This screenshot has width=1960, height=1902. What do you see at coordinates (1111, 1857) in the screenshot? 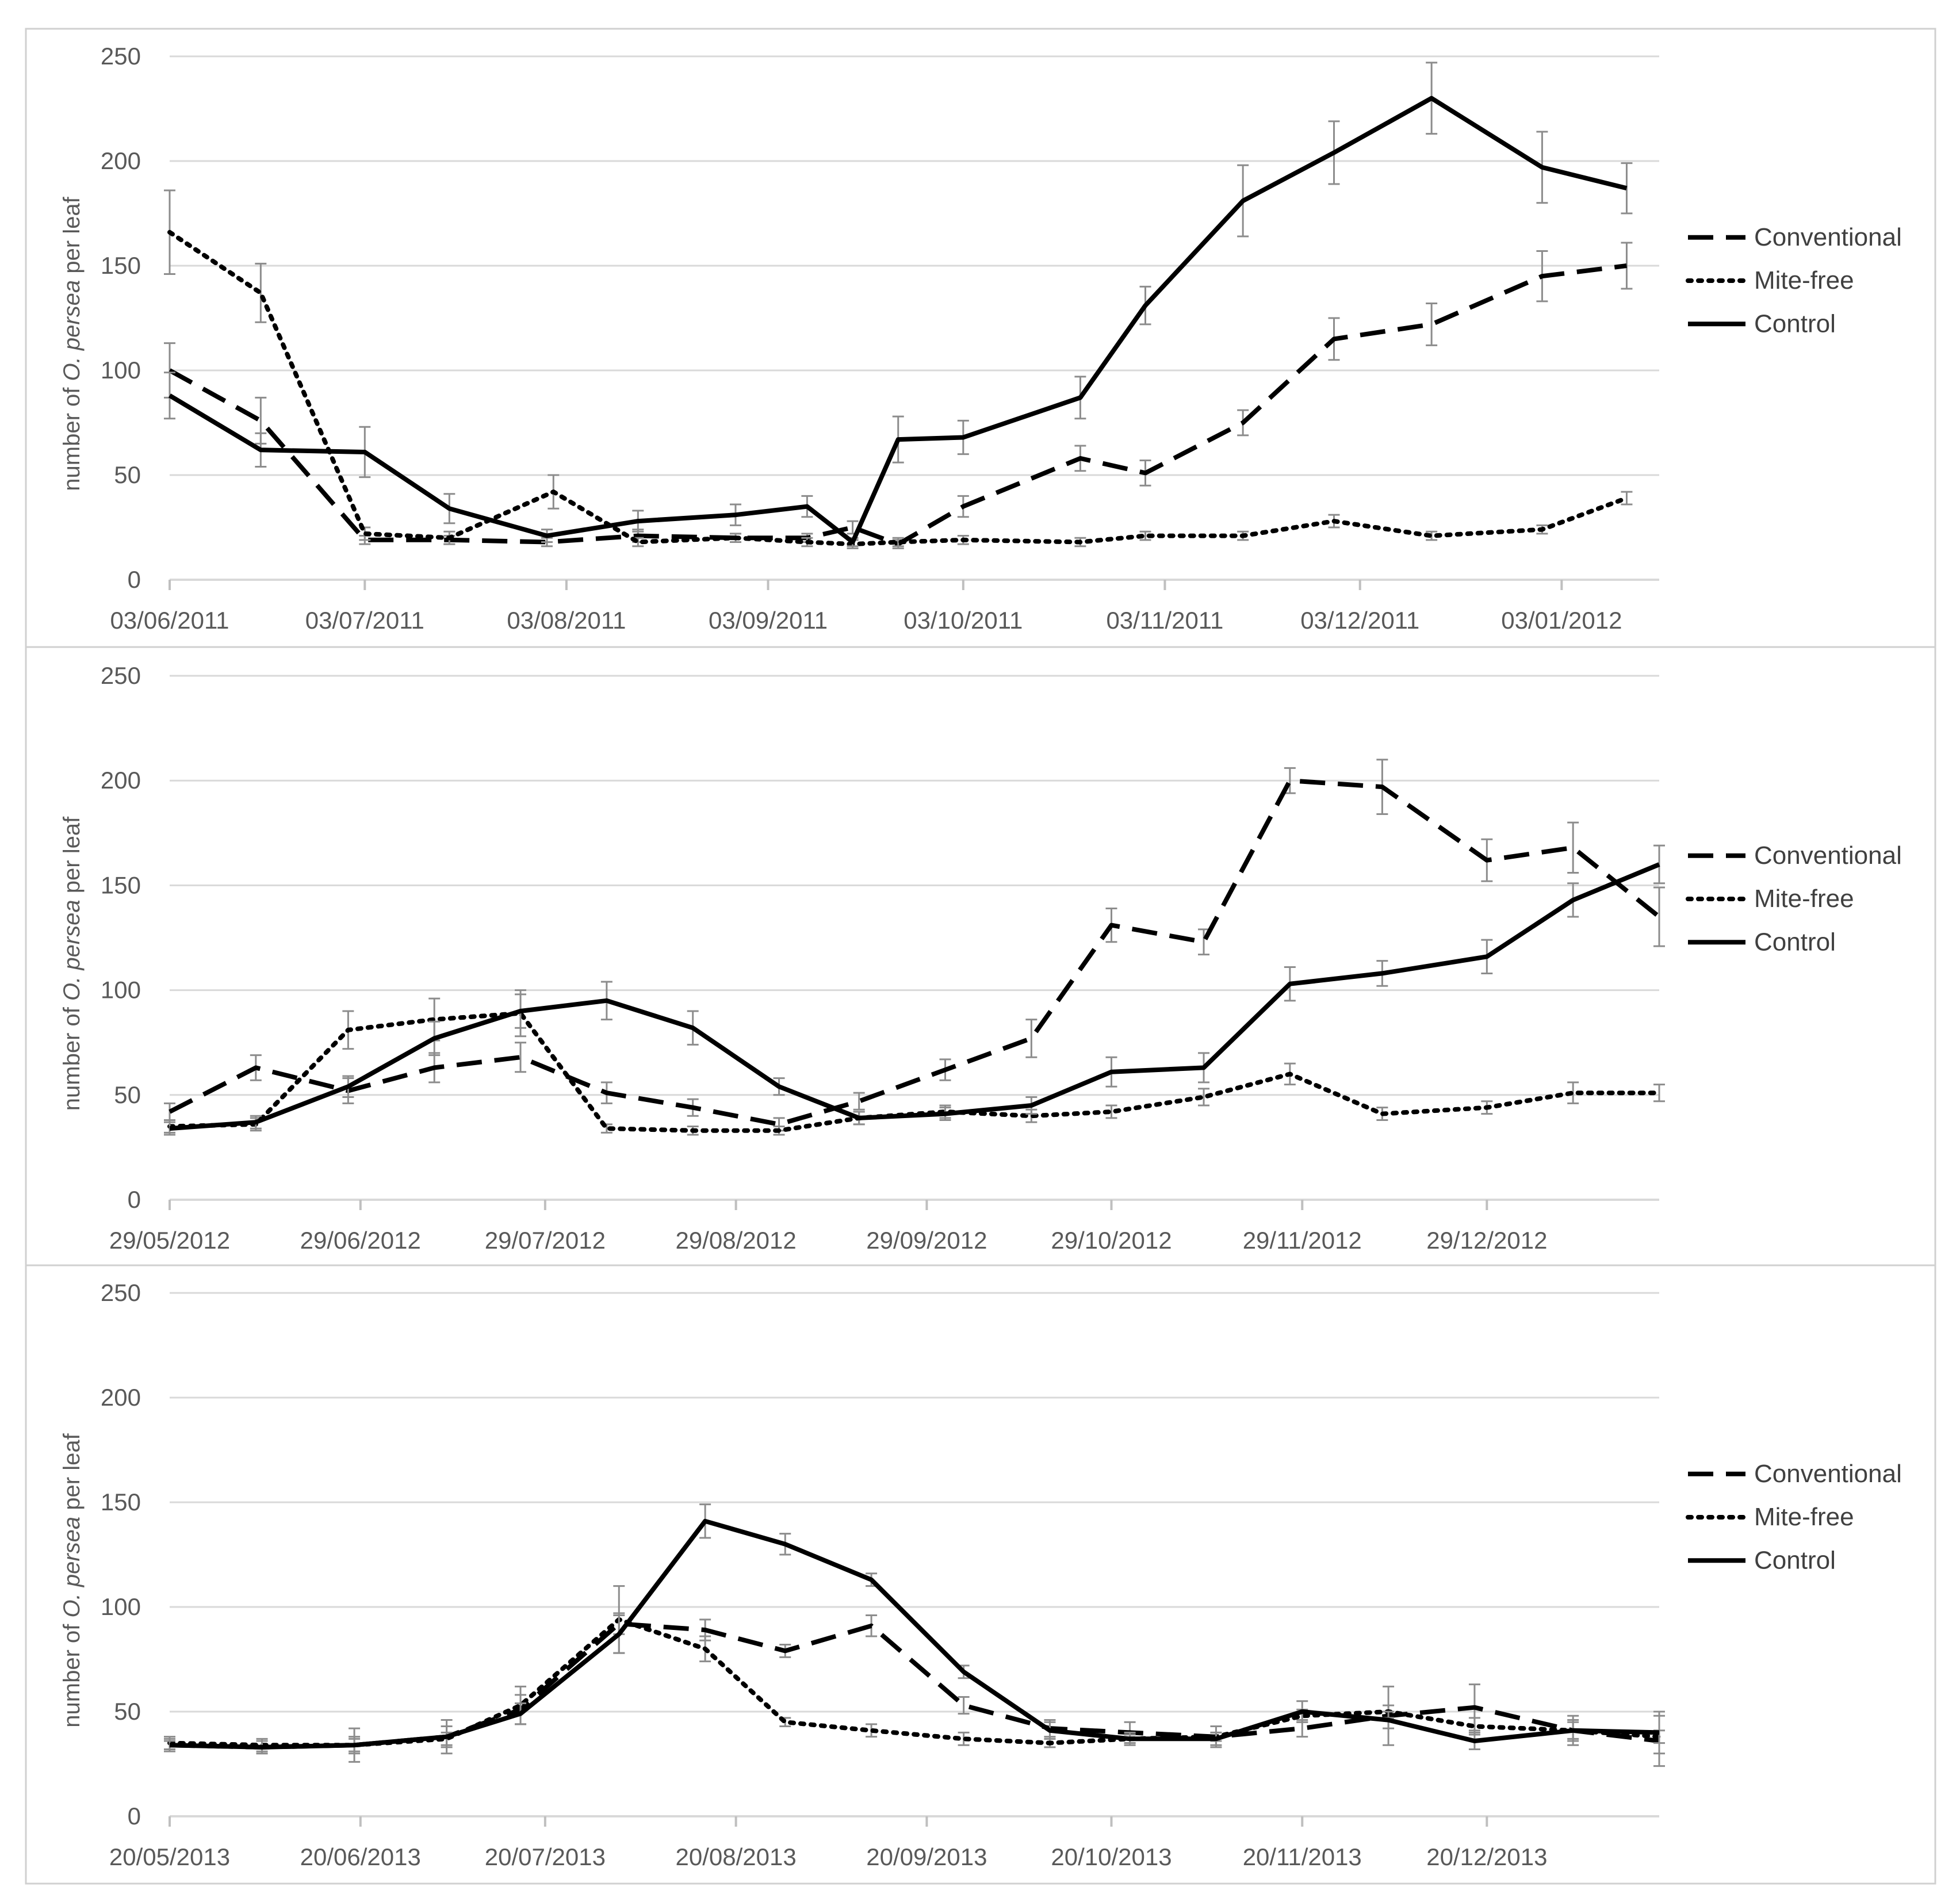
I see `x-tick-label: 20/10/2013` at bounding box center [1111, 1857].